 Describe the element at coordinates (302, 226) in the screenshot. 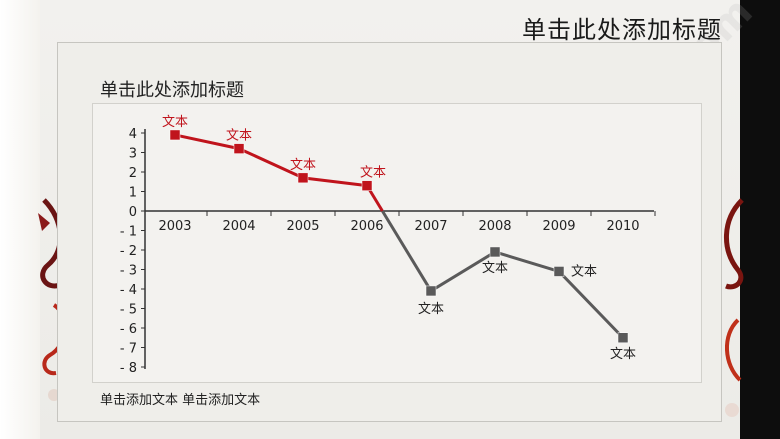

I see `x-tick-label: 2005` at that location.